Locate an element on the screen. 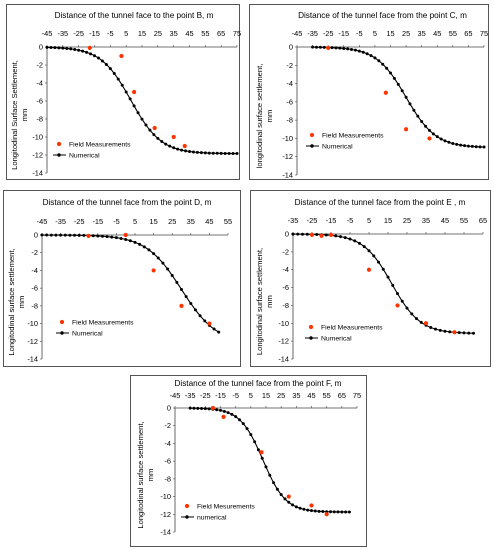 The width and height of the screenshot is (494, 550). x-tick-label: 75 is located at coordinates (237, 33).